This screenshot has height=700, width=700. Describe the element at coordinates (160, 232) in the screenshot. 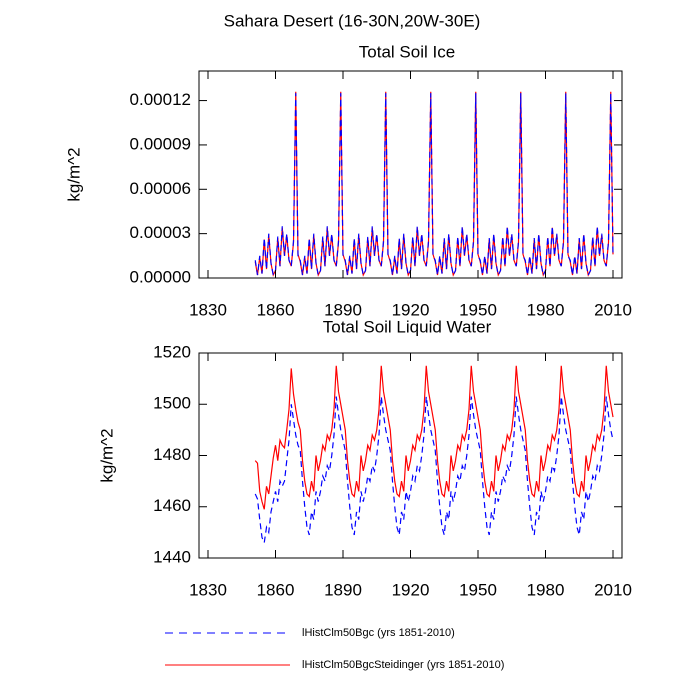

I see `y-tick-label: 0.00003` at that location.